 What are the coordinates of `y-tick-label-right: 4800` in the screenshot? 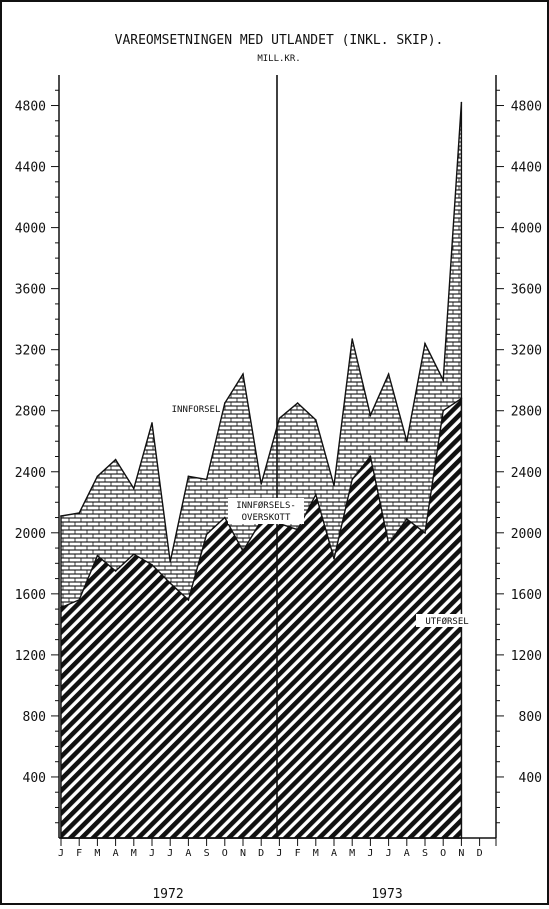 It's located at (526, 107).